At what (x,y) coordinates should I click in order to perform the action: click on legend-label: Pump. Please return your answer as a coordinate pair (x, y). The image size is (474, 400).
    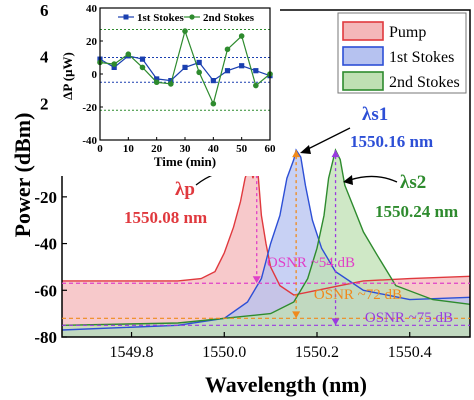
    Looking at the image, I should click on (407, 32).